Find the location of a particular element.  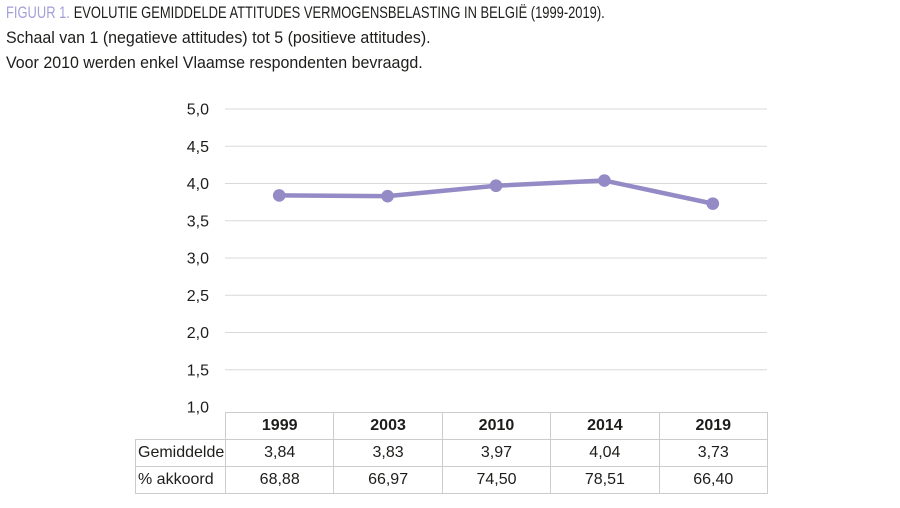

table-cell: 3,83 is located at coordinates (388, 453).